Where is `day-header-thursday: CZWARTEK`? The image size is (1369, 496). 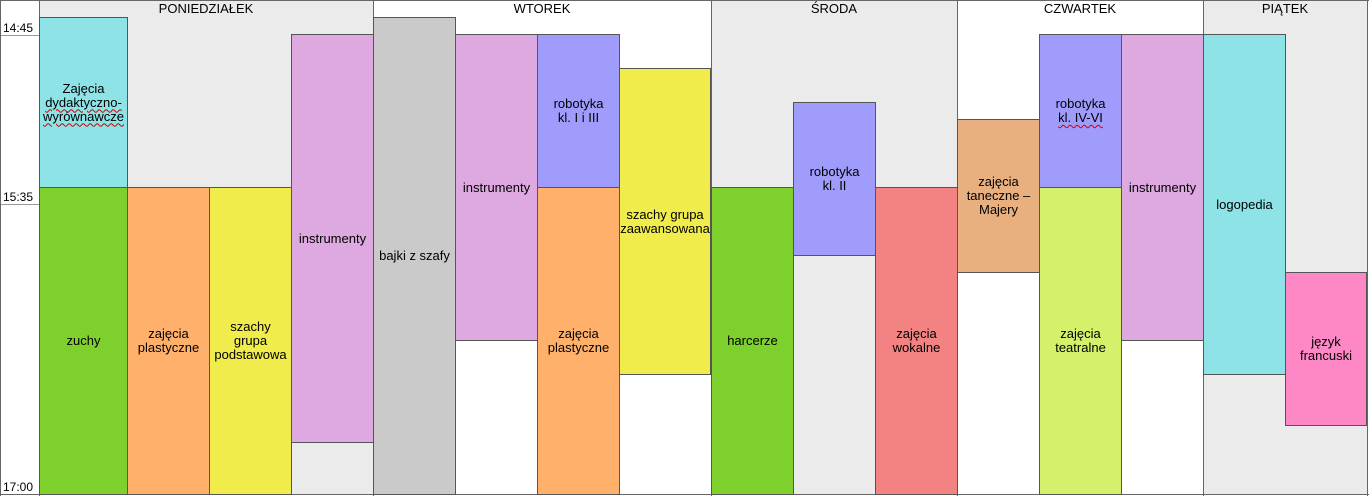 day-header-thursday: CZWARTEK is located at coordinates (1080, 8).